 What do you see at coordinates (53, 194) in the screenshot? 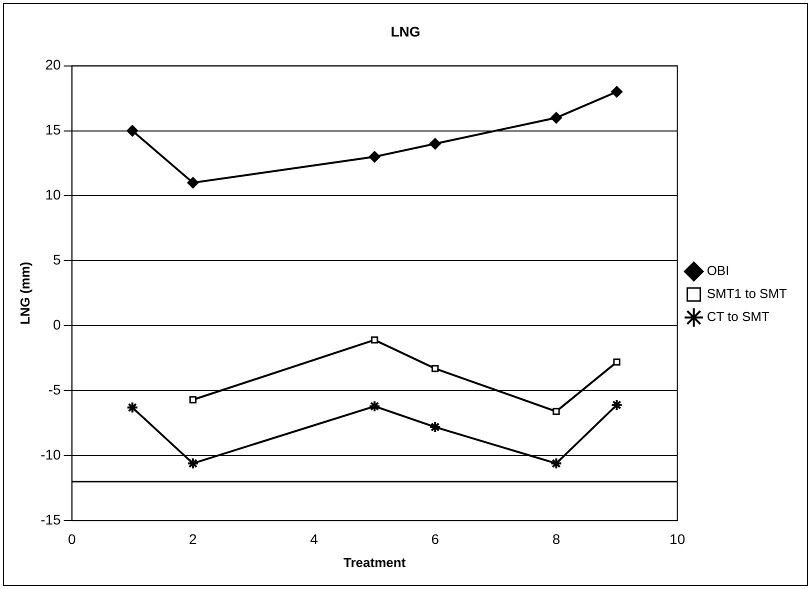
I see `y-tick-label: 10` at bounding box center [53, 194].